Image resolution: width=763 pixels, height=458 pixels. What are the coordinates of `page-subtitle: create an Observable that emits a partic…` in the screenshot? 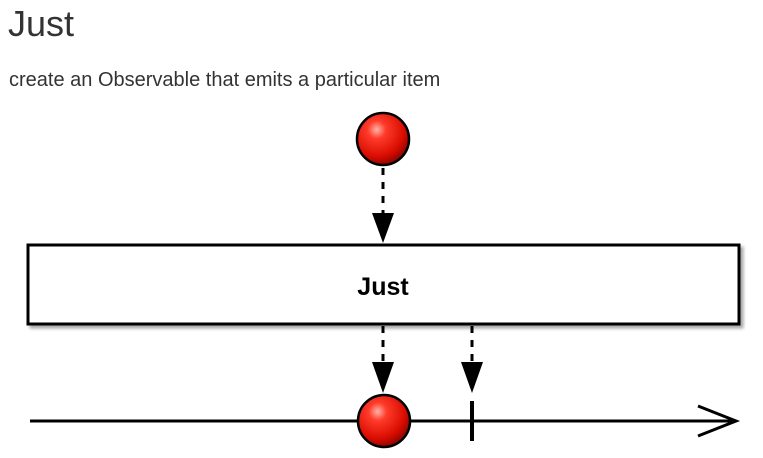 It's located at (225, 80).